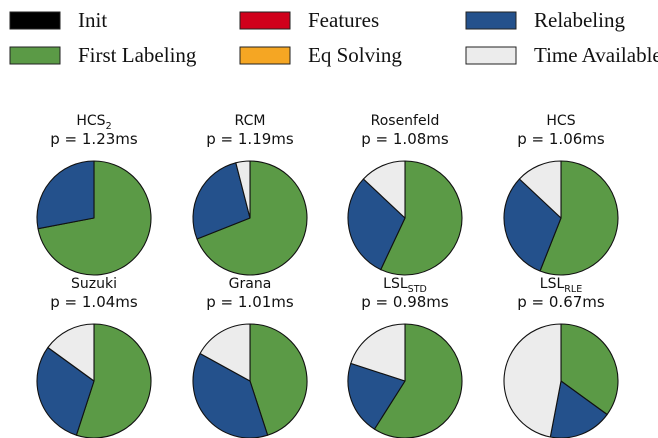  What do you see at coordinates (250, 302) in the screenshot?
I see `pie-time-label: p = 1.01ms` at bounding box center [250, 302].